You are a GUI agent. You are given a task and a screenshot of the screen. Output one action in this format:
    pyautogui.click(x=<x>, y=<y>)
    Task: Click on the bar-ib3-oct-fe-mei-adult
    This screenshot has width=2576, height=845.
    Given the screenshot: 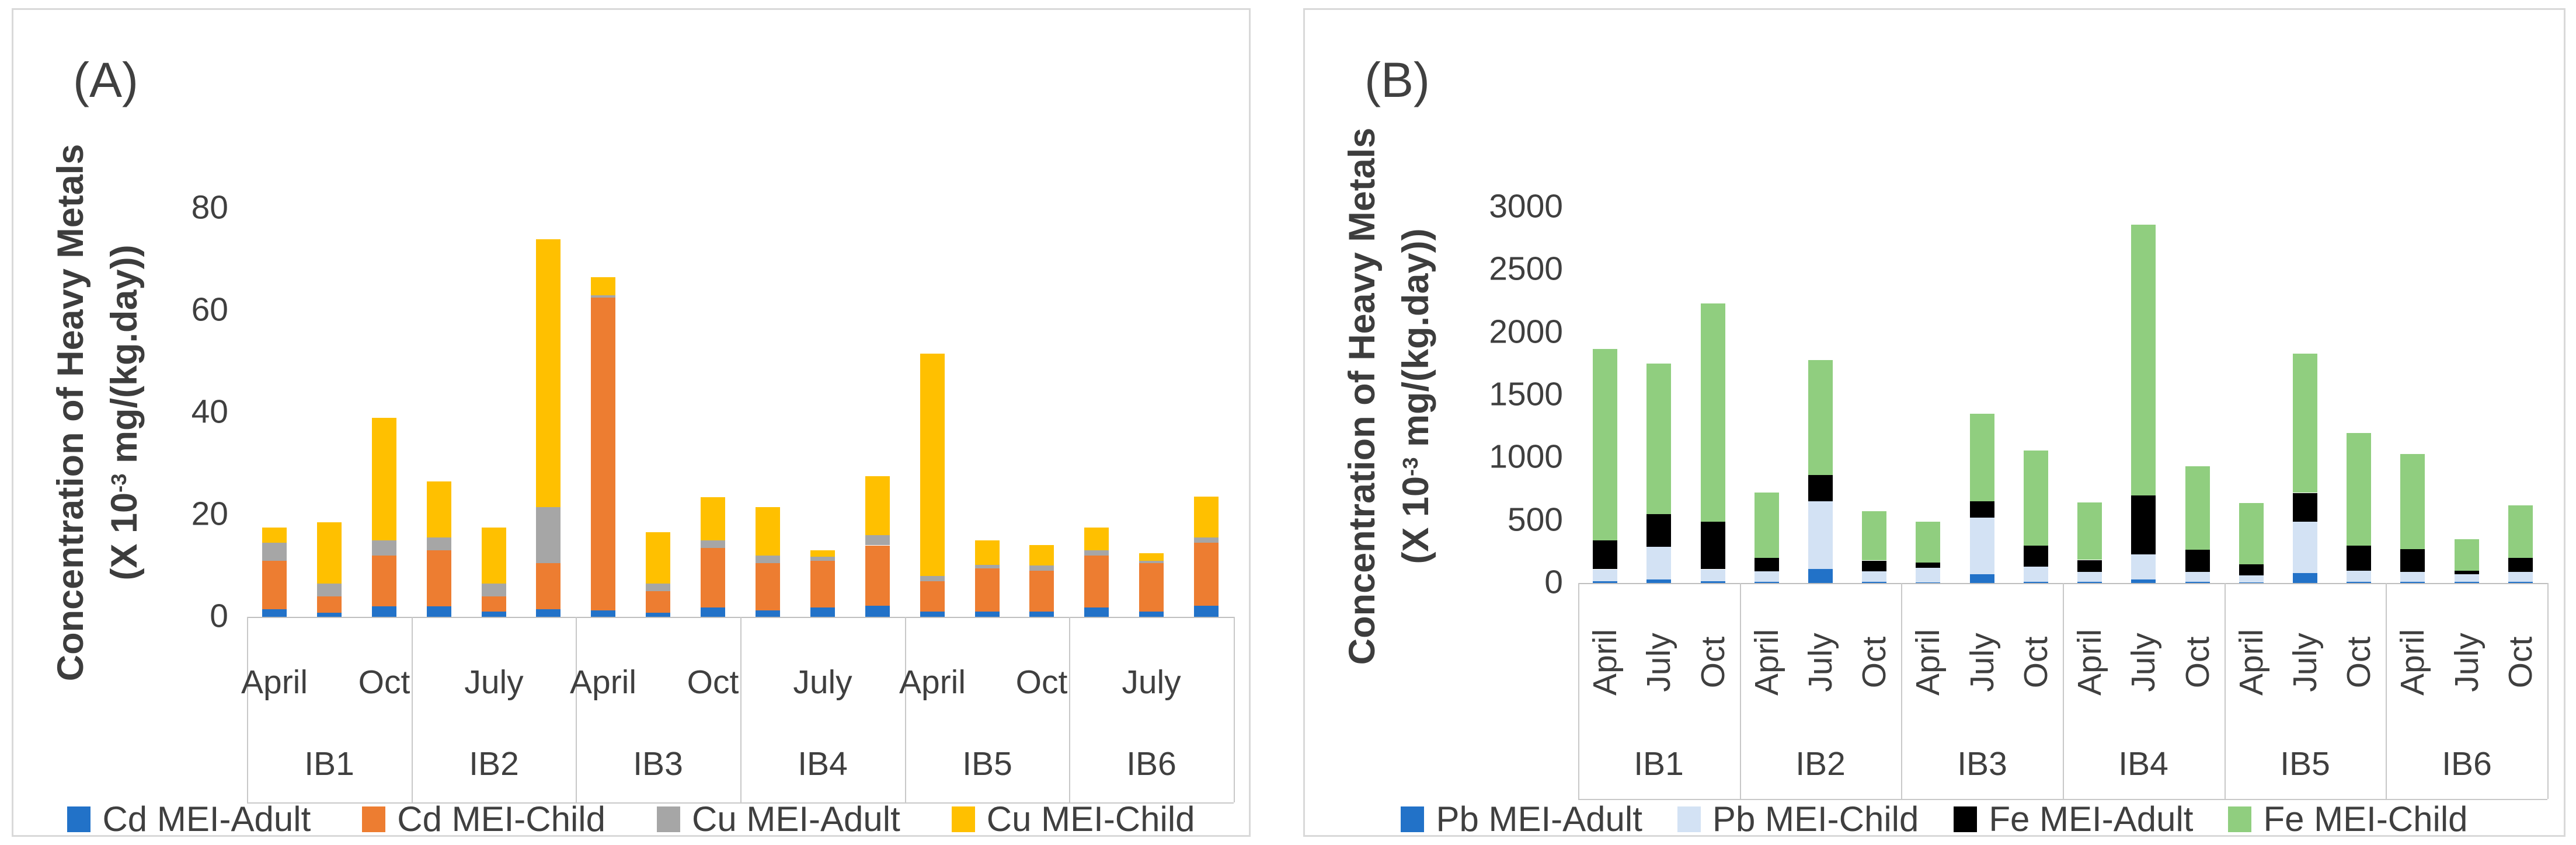 What is the action you would take?
    pyautogui.click(x=2036, y=556)
    